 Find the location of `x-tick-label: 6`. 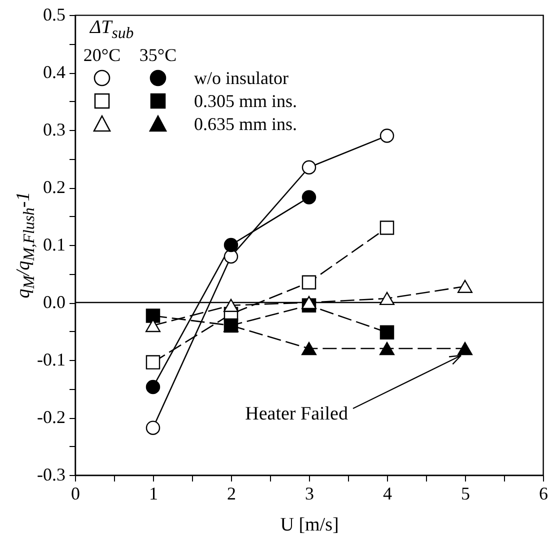

x-tick-label: 6 is located at coordinates (543, 494).